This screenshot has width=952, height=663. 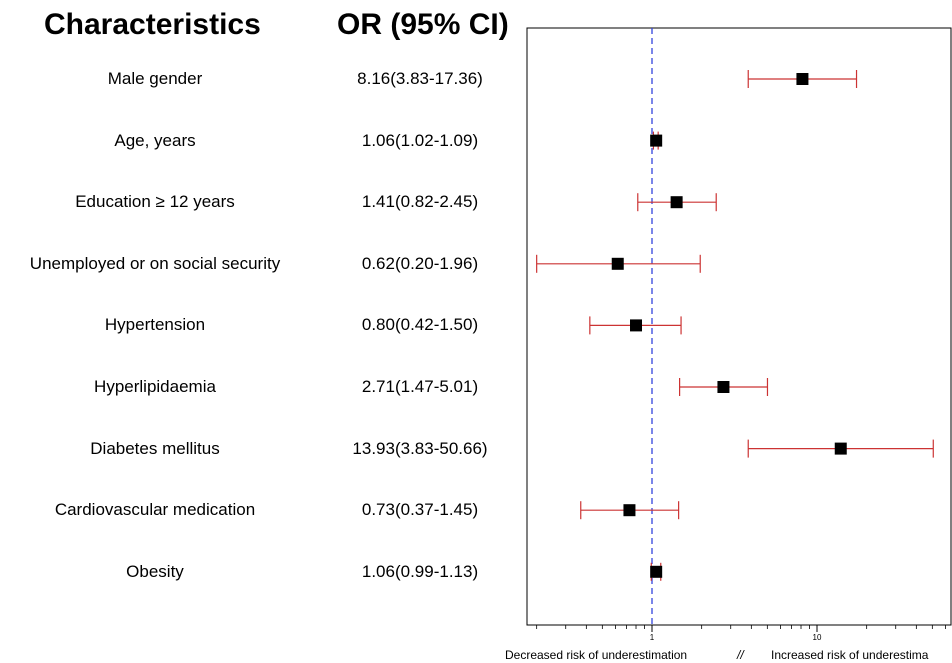 I want to click on row-label: Hyperlipidaemia, so click(x=155, y=386).